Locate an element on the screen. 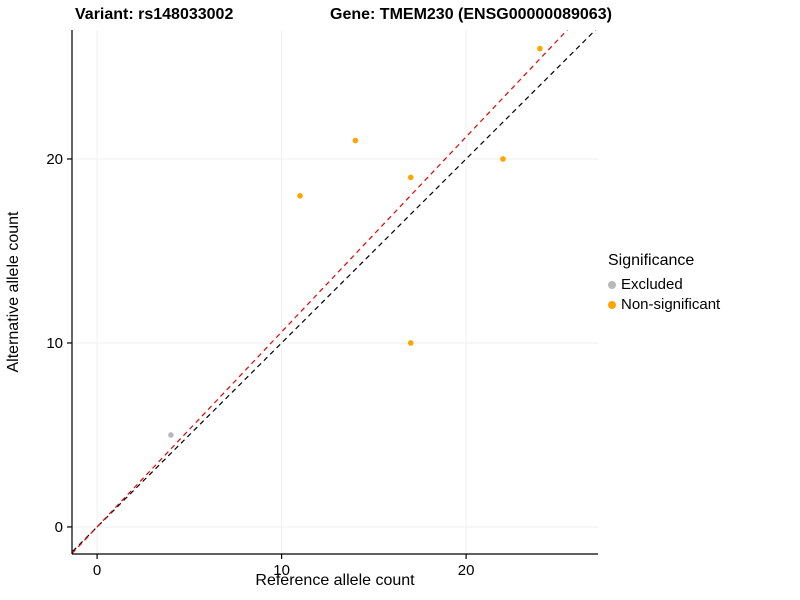 This screenshot has height=600, width=800. legend-title: Significance is located at coordinates (651, 260).